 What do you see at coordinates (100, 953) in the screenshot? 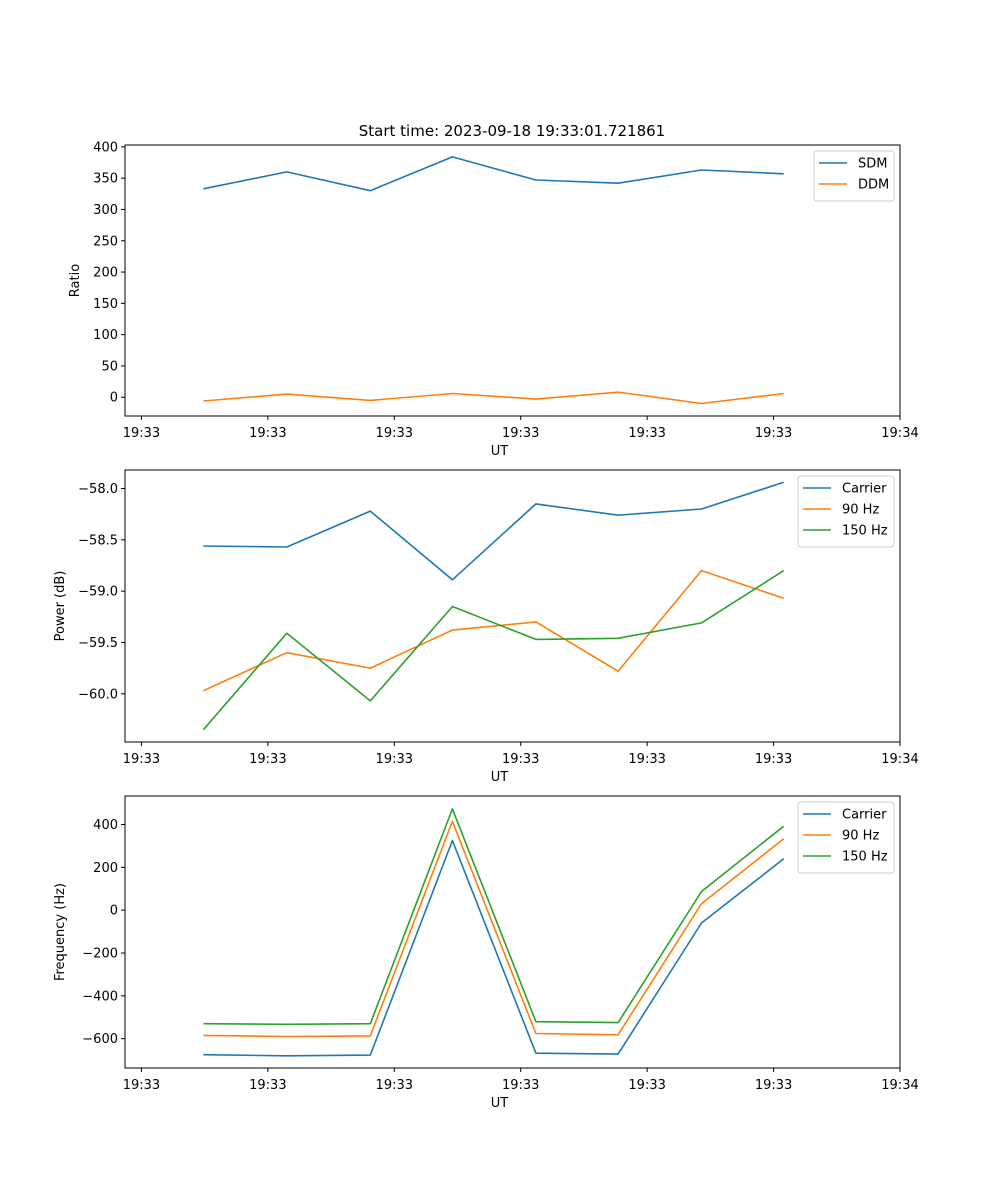
I see `y-tick-label: −200` at bounding box center [100, 953].